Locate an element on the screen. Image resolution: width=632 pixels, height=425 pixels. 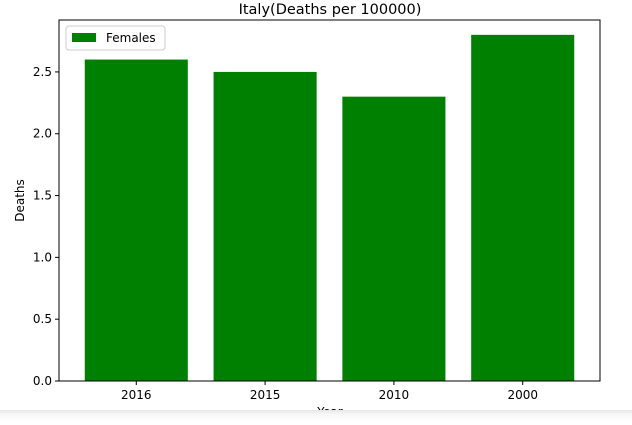
bar-2016 is located at coordinates (136, 220).